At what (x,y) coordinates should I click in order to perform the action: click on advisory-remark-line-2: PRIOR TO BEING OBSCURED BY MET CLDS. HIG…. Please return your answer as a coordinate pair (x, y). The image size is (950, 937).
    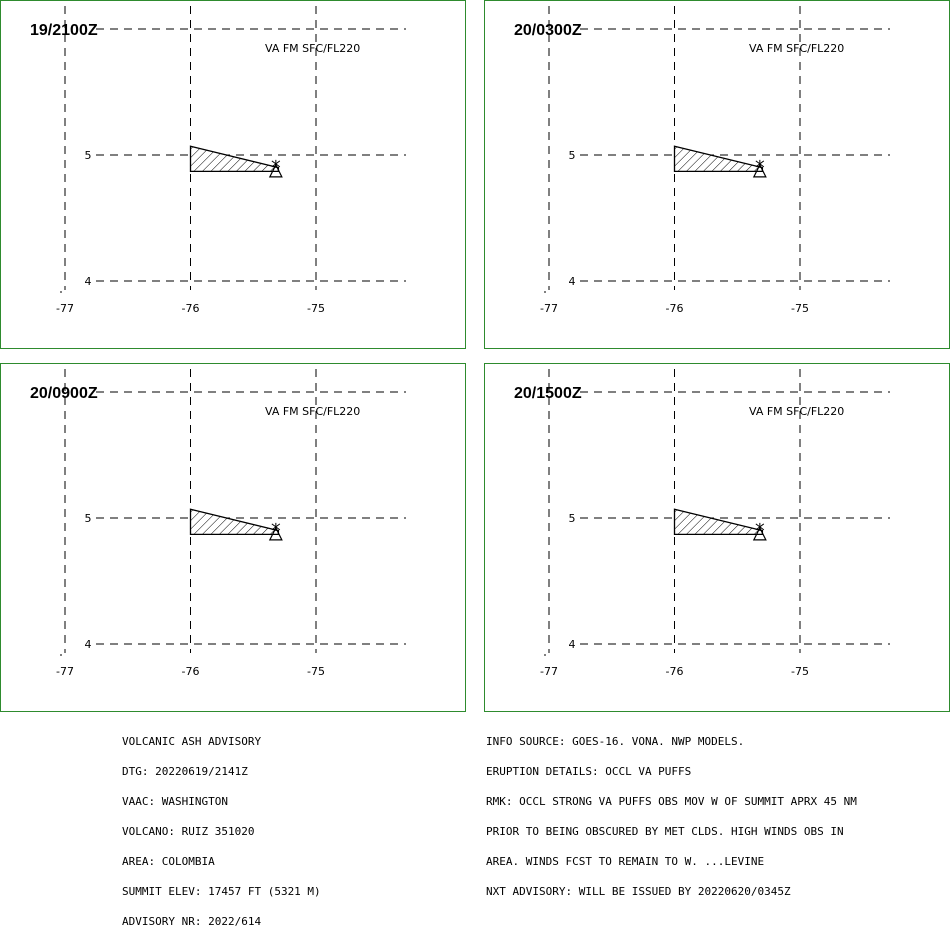
    Looking at the image, I should click on (665, 831).